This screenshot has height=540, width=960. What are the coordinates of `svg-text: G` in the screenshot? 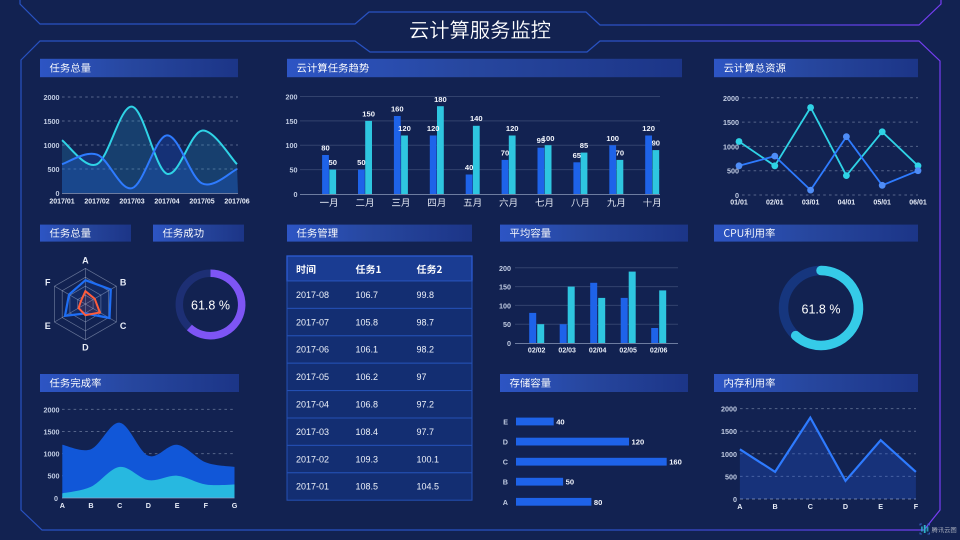 It's located at (235, 505).